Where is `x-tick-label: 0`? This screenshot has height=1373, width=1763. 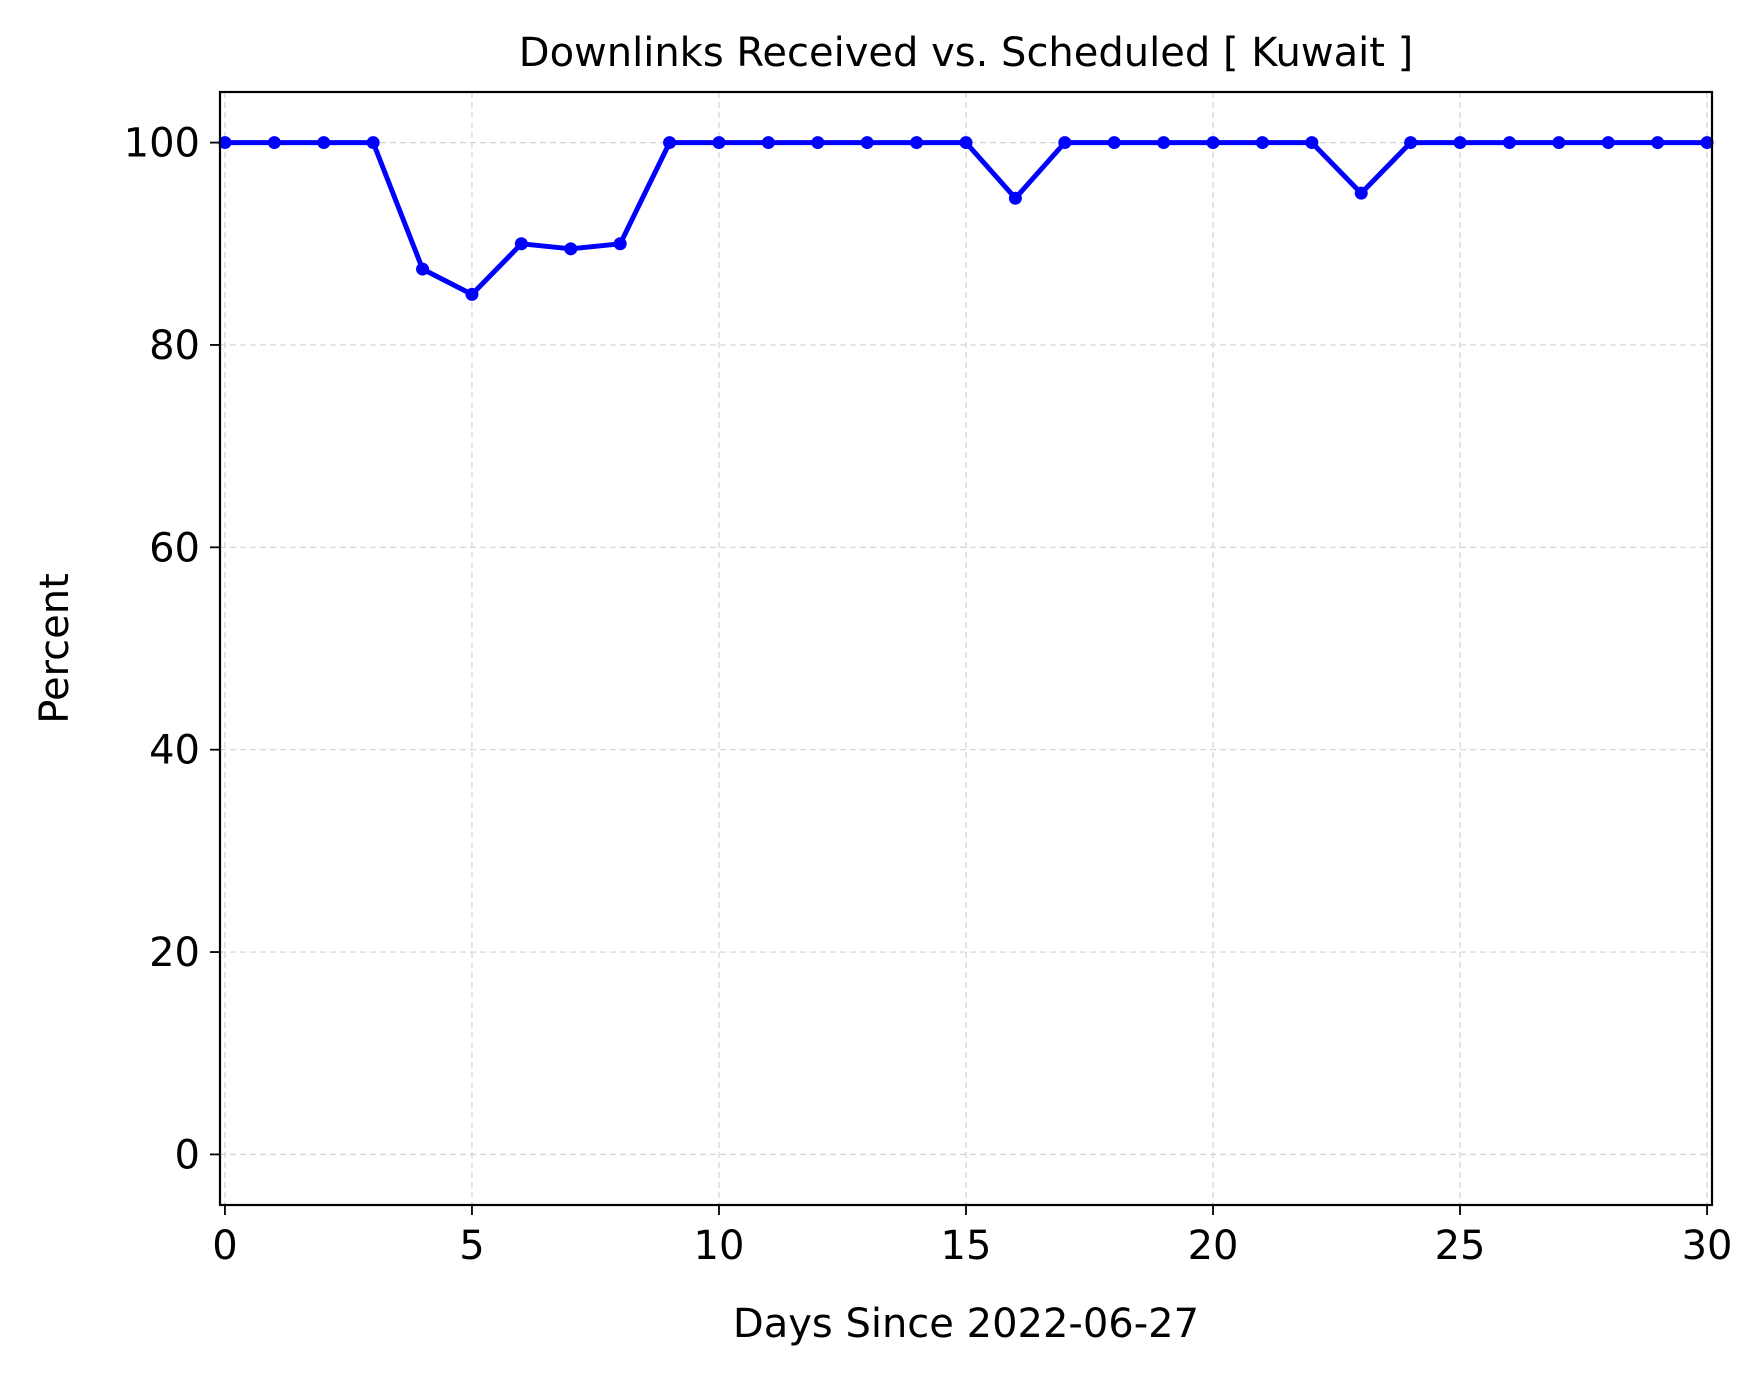
x-tick-label: 0 is located at coordinates (224, 1246).